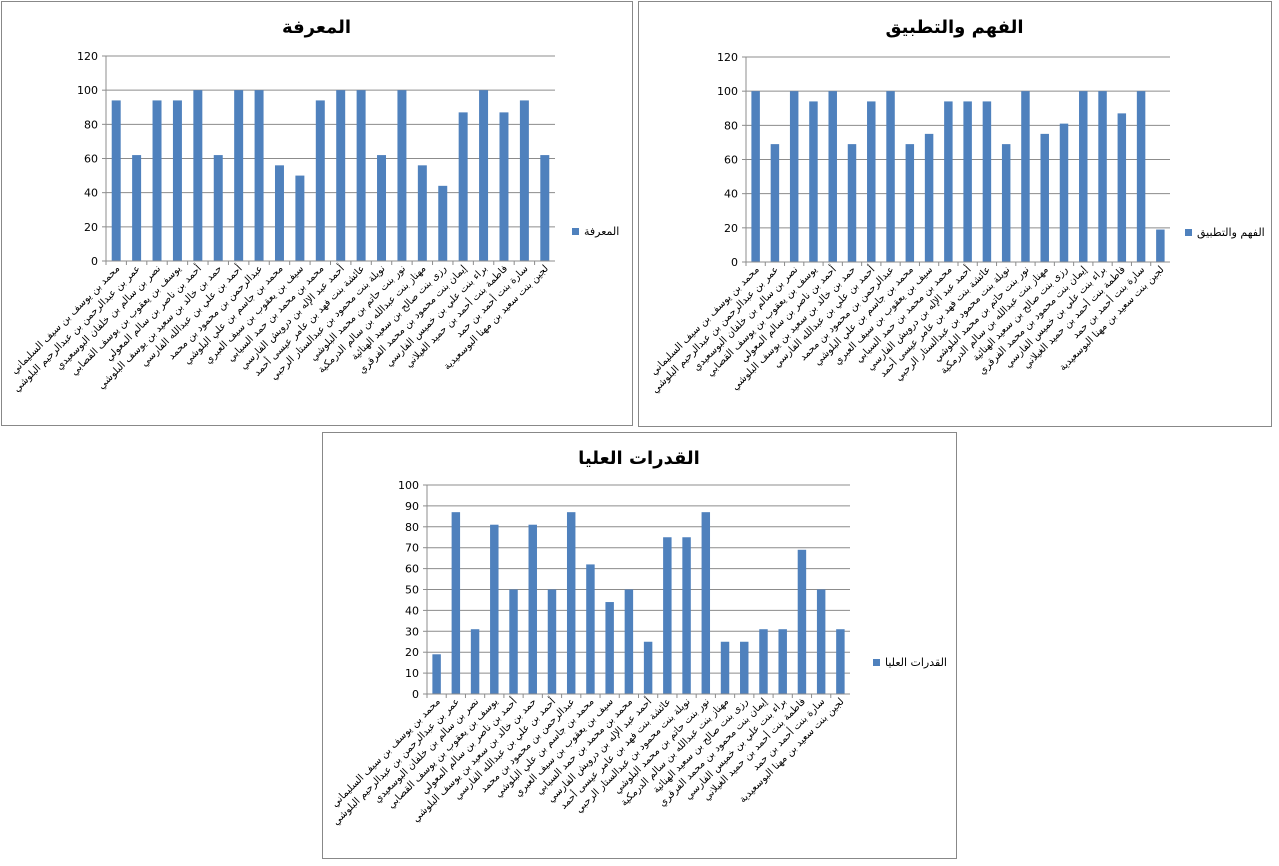 The height and width of the screenshot is (866, 1279). Describe the element at coordinates (316, 27) in the screenshot. I see `chart-title: المعرفة` at that location.